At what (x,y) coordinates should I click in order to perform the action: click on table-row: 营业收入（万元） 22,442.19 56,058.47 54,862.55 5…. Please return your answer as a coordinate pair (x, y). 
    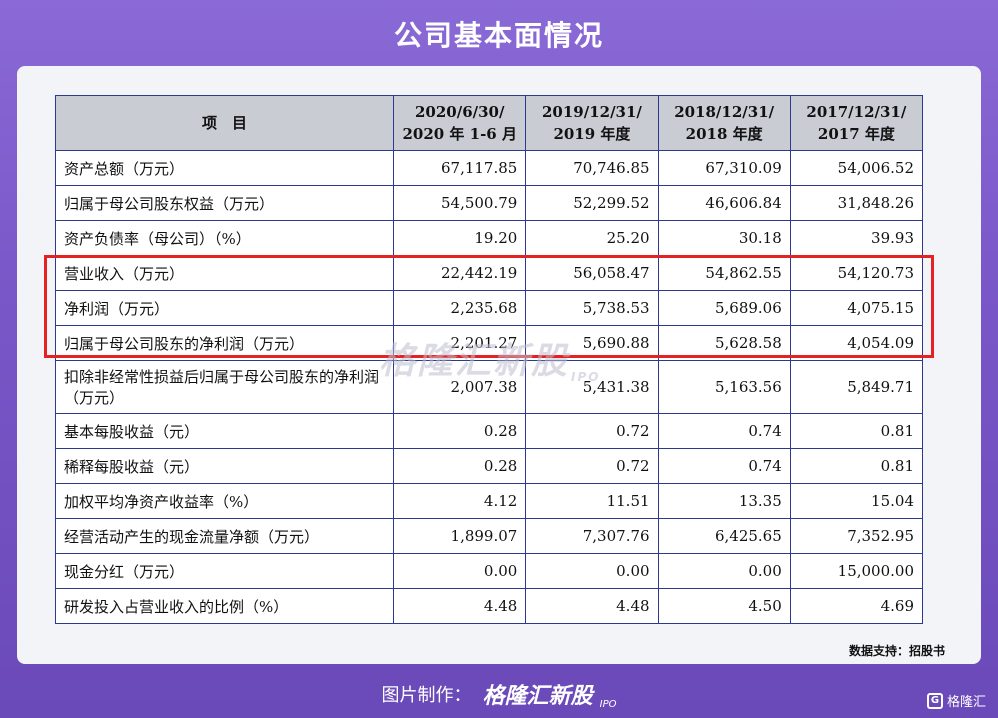
    Looking at the image, I should click on (489, 273).